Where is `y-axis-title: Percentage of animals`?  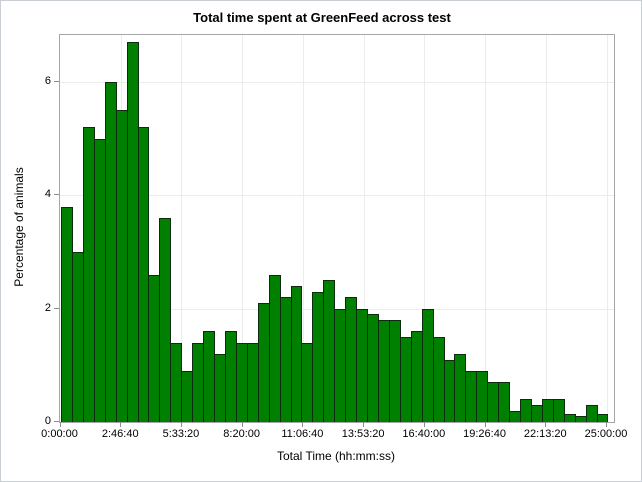 y-axis-title: Percentage of animals is located at coordinates (19, 227).